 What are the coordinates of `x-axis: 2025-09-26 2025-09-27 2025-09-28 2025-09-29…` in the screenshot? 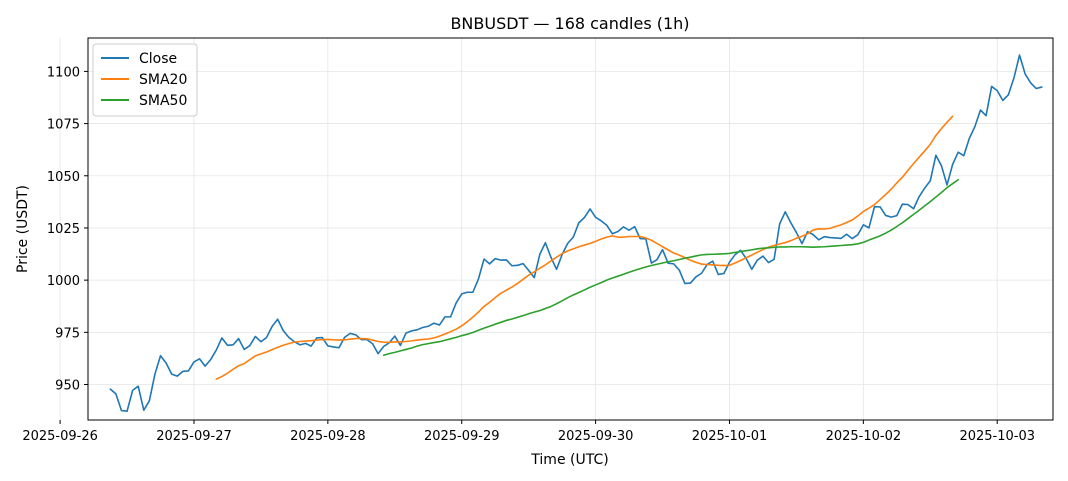 It's located at (528, 432).